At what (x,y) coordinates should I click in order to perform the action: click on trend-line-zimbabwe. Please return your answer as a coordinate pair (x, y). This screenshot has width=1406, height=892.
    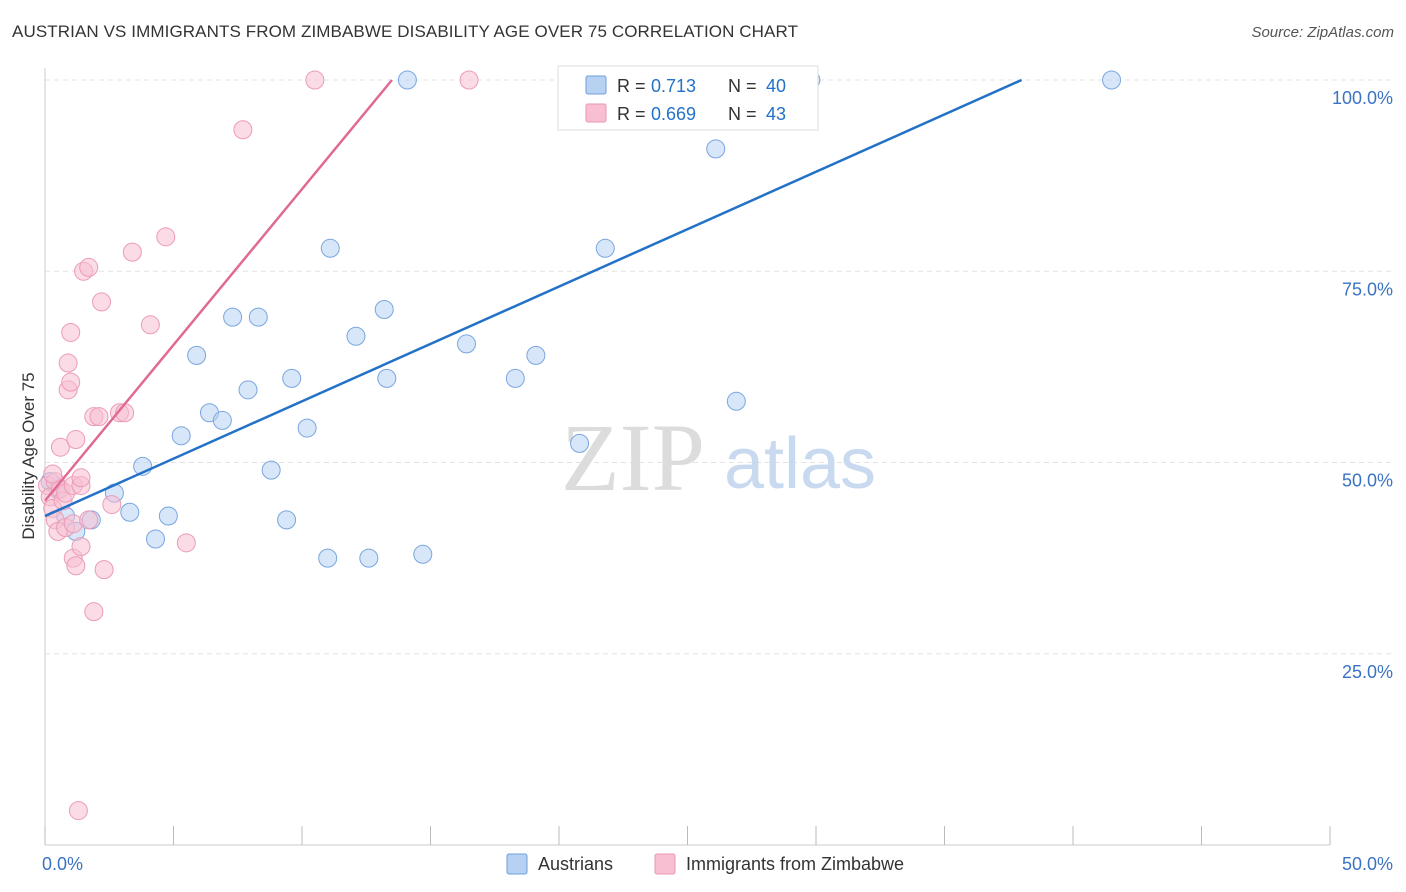
    Looking at the image, I should click on (218, 290).